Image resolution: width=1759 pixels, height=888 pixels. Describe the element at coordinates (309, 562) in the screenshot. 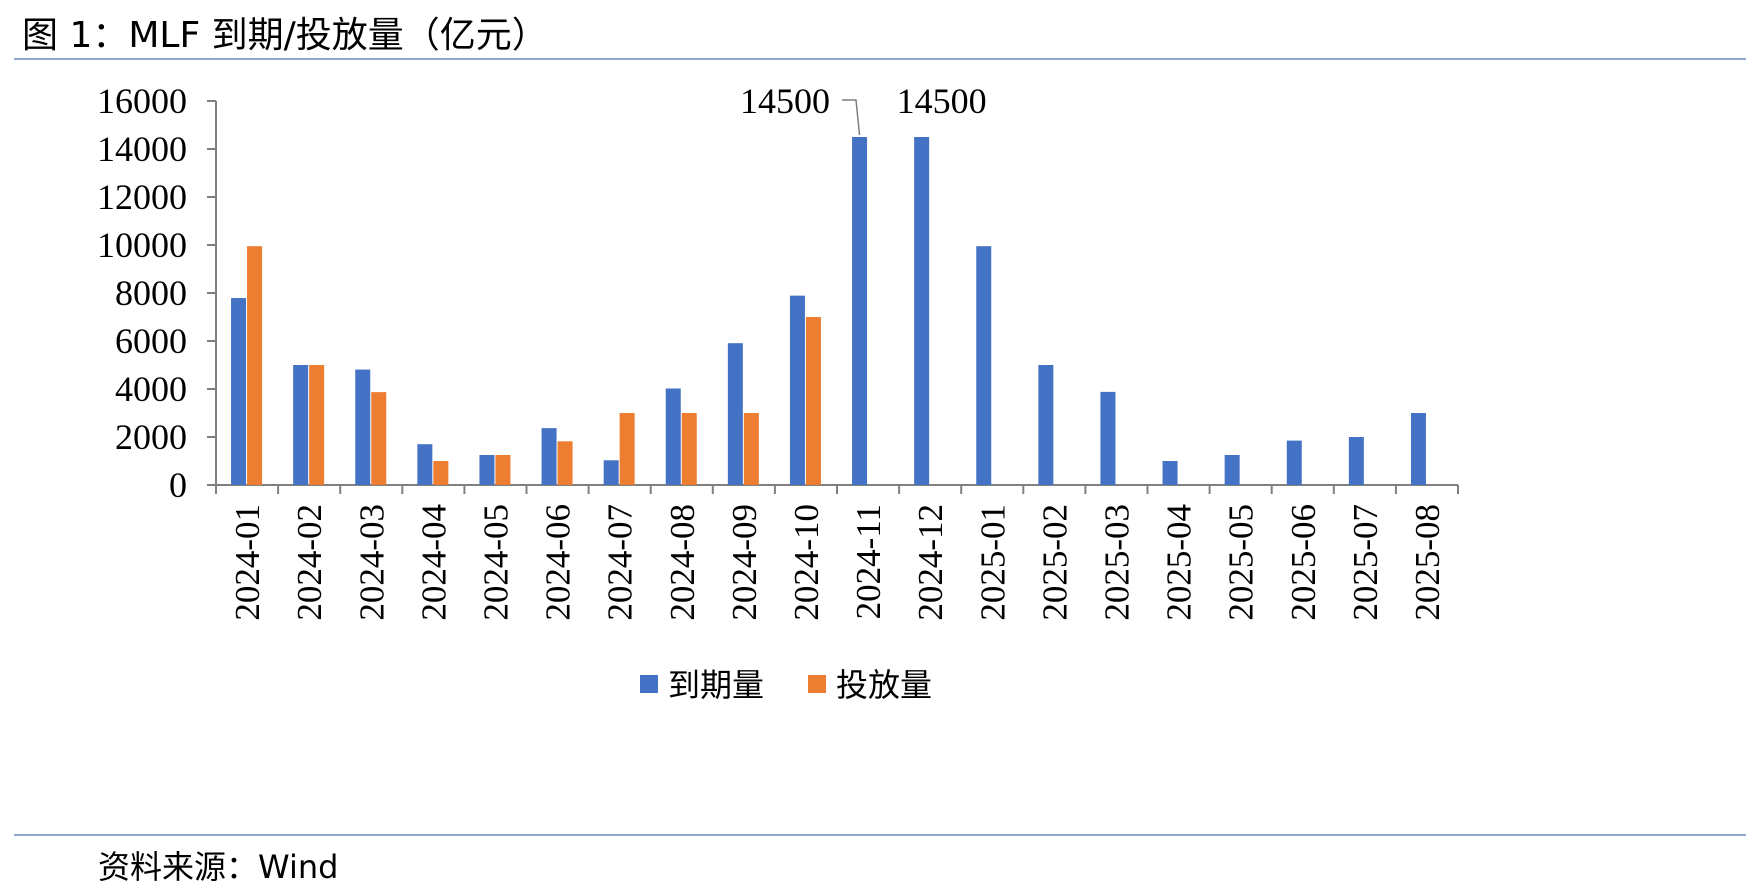

I see `x-tick-label: 2024-02` at that location.